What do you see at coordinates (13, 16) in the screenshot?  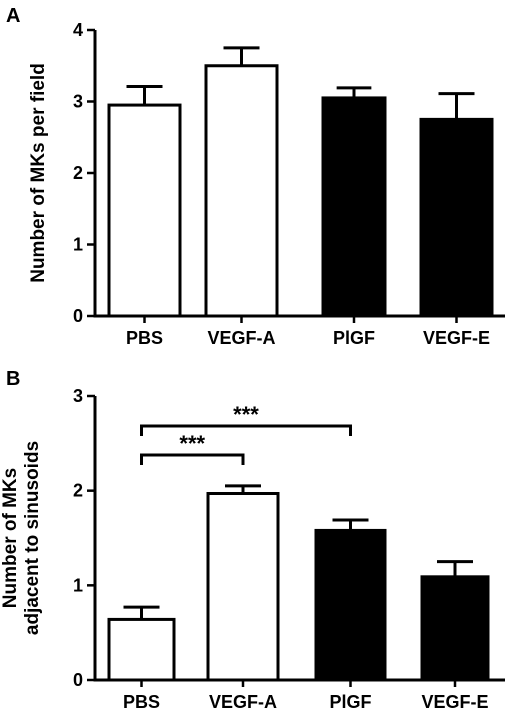 I see `panel-label: A` at bounding box center [13, 16].